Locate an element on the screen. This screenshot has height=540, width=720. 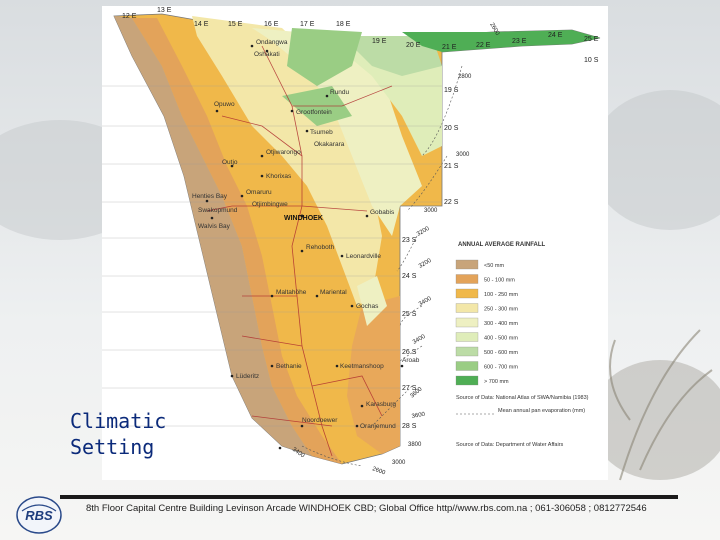
longitude-label: 24 E is located at coordinates (555, 35).